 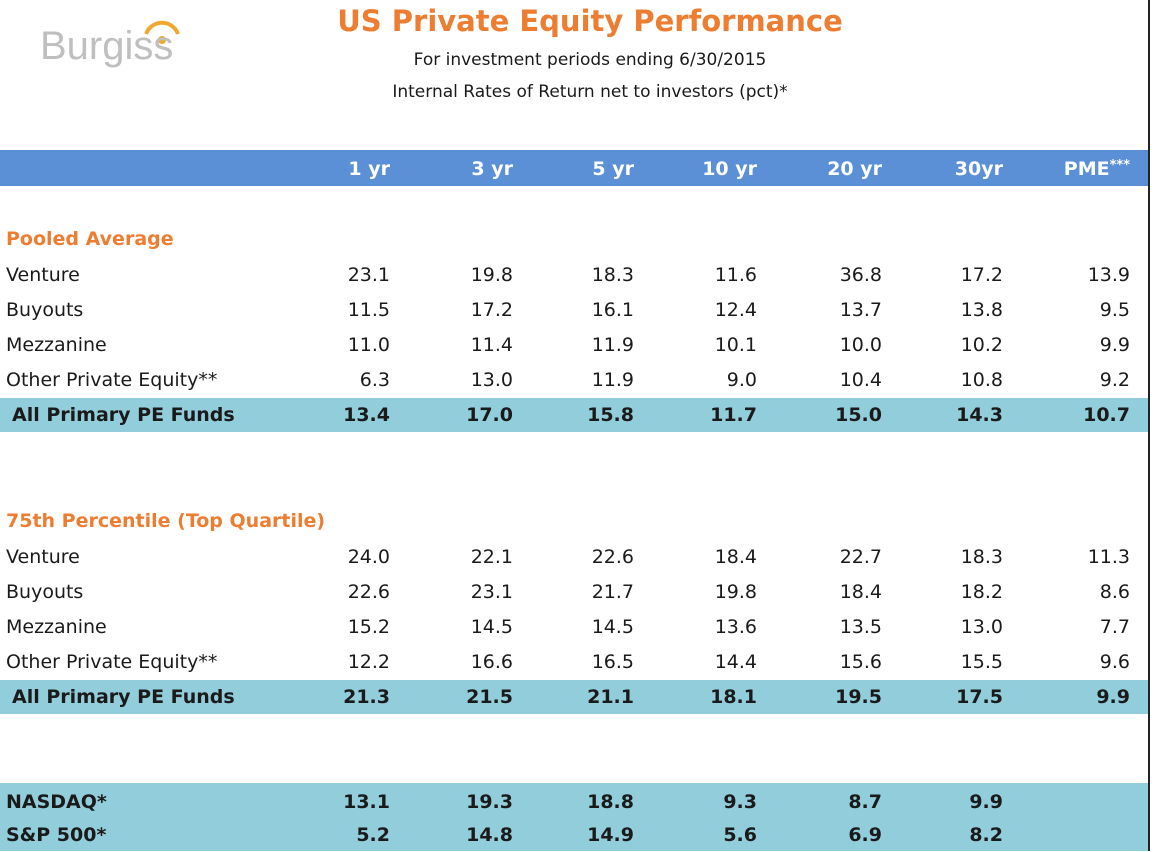 What do you see at coordinates (491, 662) in the screenshot?
I see `cell-3yr: 16.6` at bounding box center [491, 662].